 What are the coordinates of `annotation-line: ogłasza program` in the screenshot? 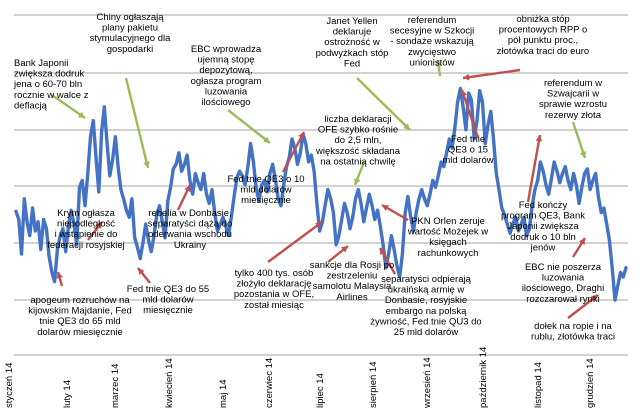 It's located at (226, 81).